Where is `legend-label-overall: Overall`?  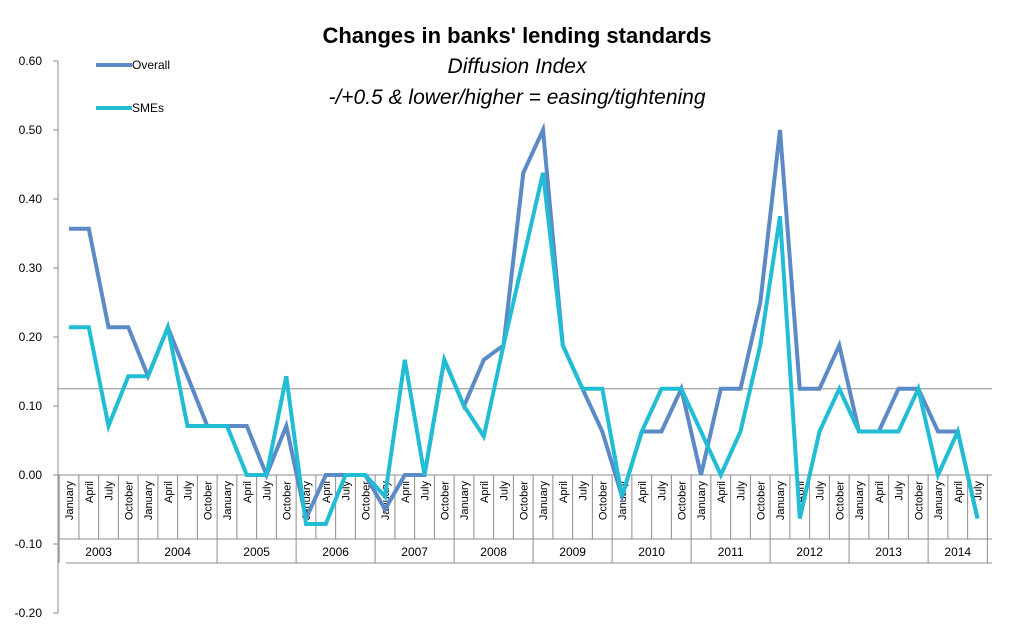 legend-label-overall: Overall is located at coordinates (151, 65).